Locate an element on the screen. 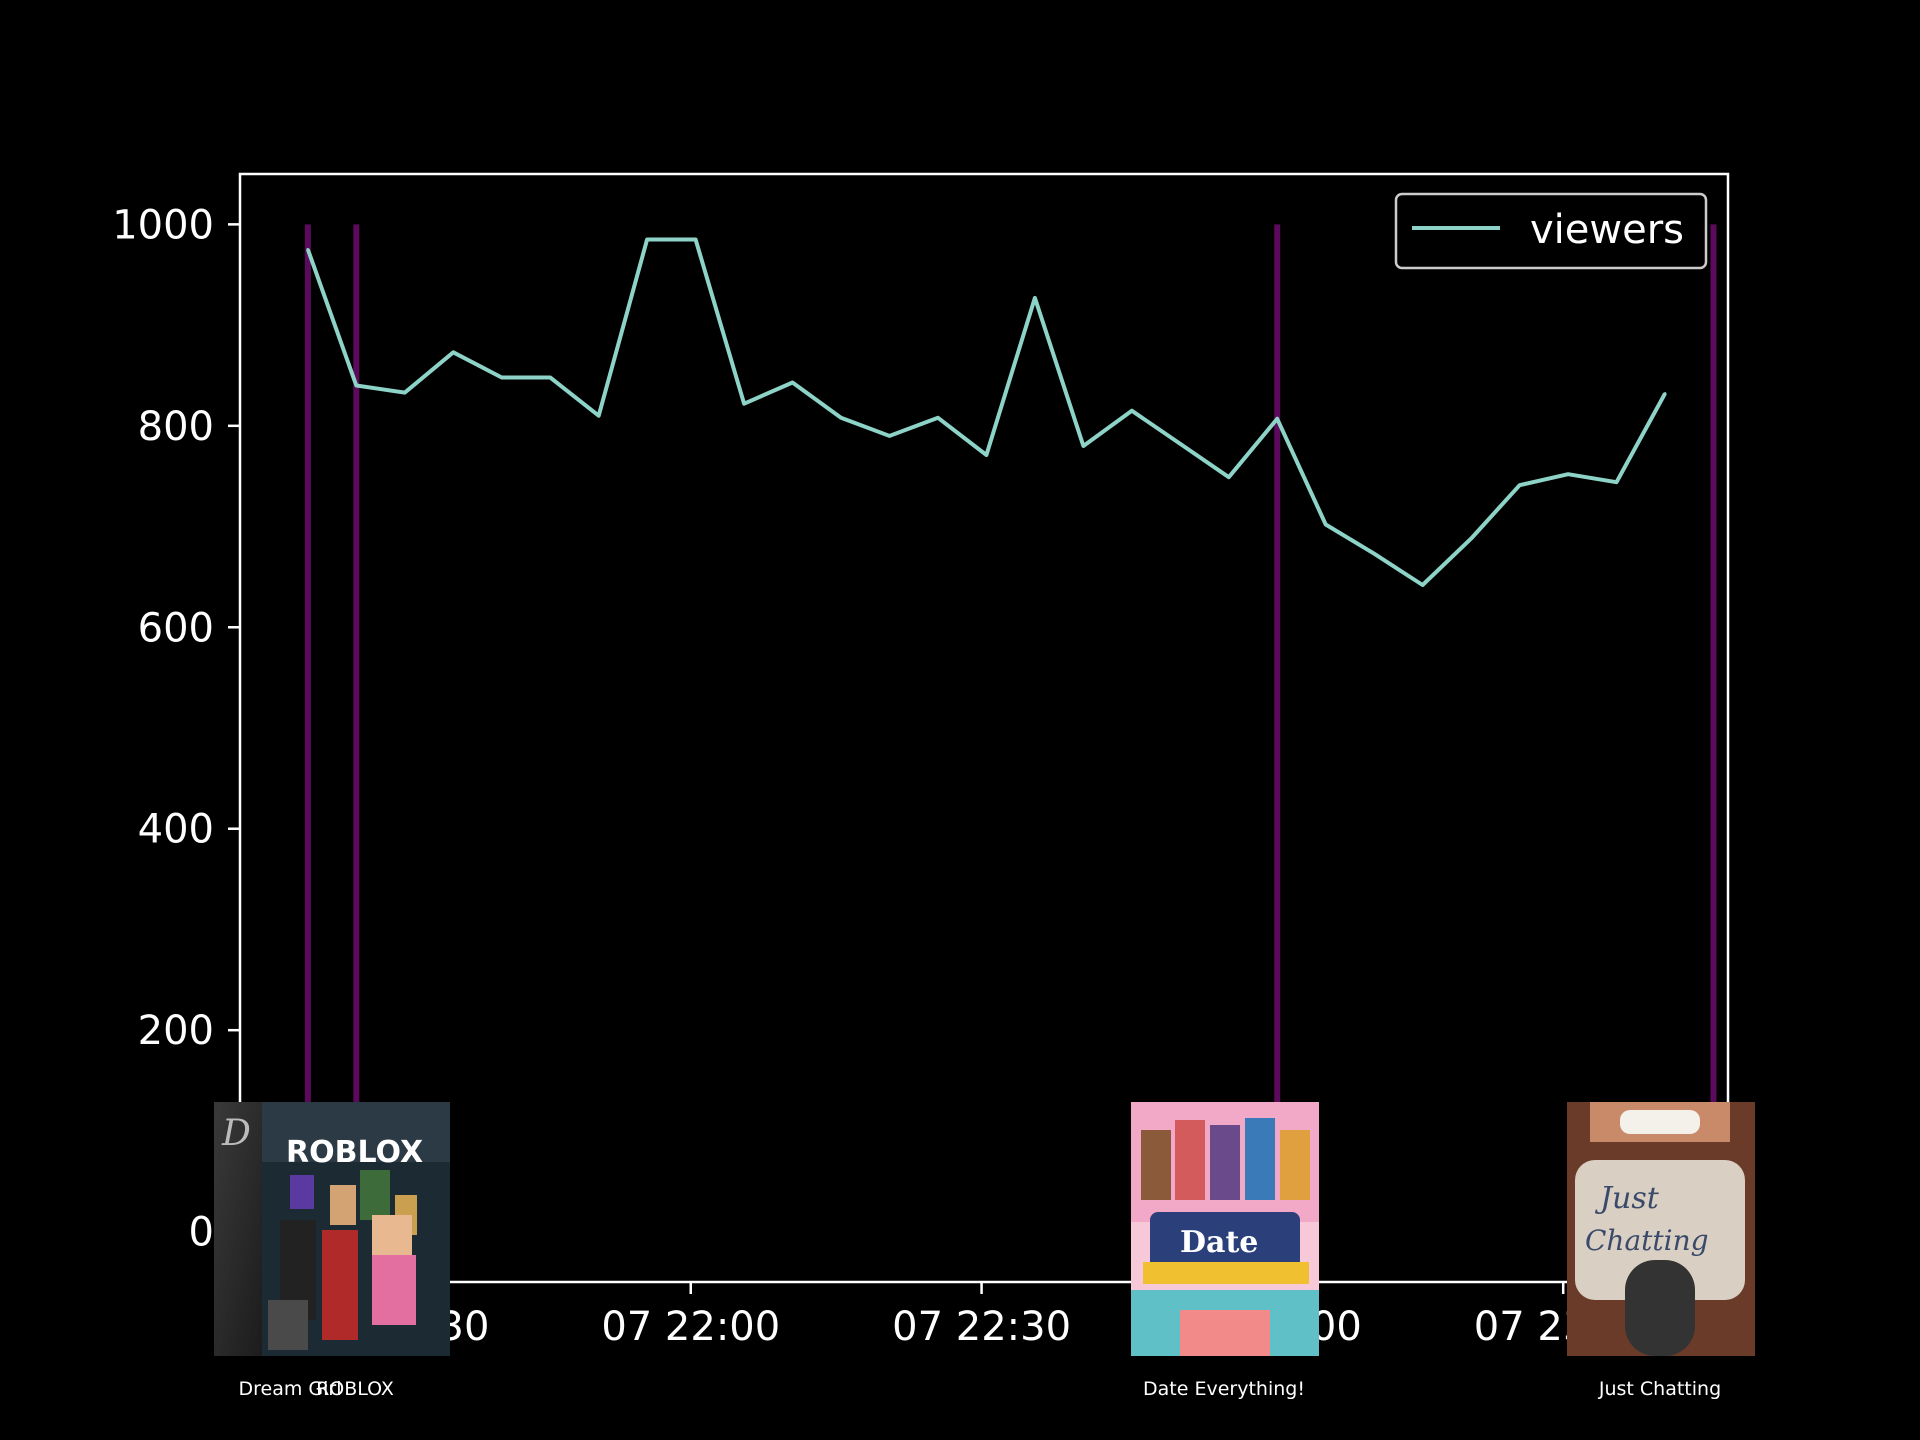 This screenshot has height=1440, width=1920. caption-1: ROBLOX is located at coordinates (355, 1389).